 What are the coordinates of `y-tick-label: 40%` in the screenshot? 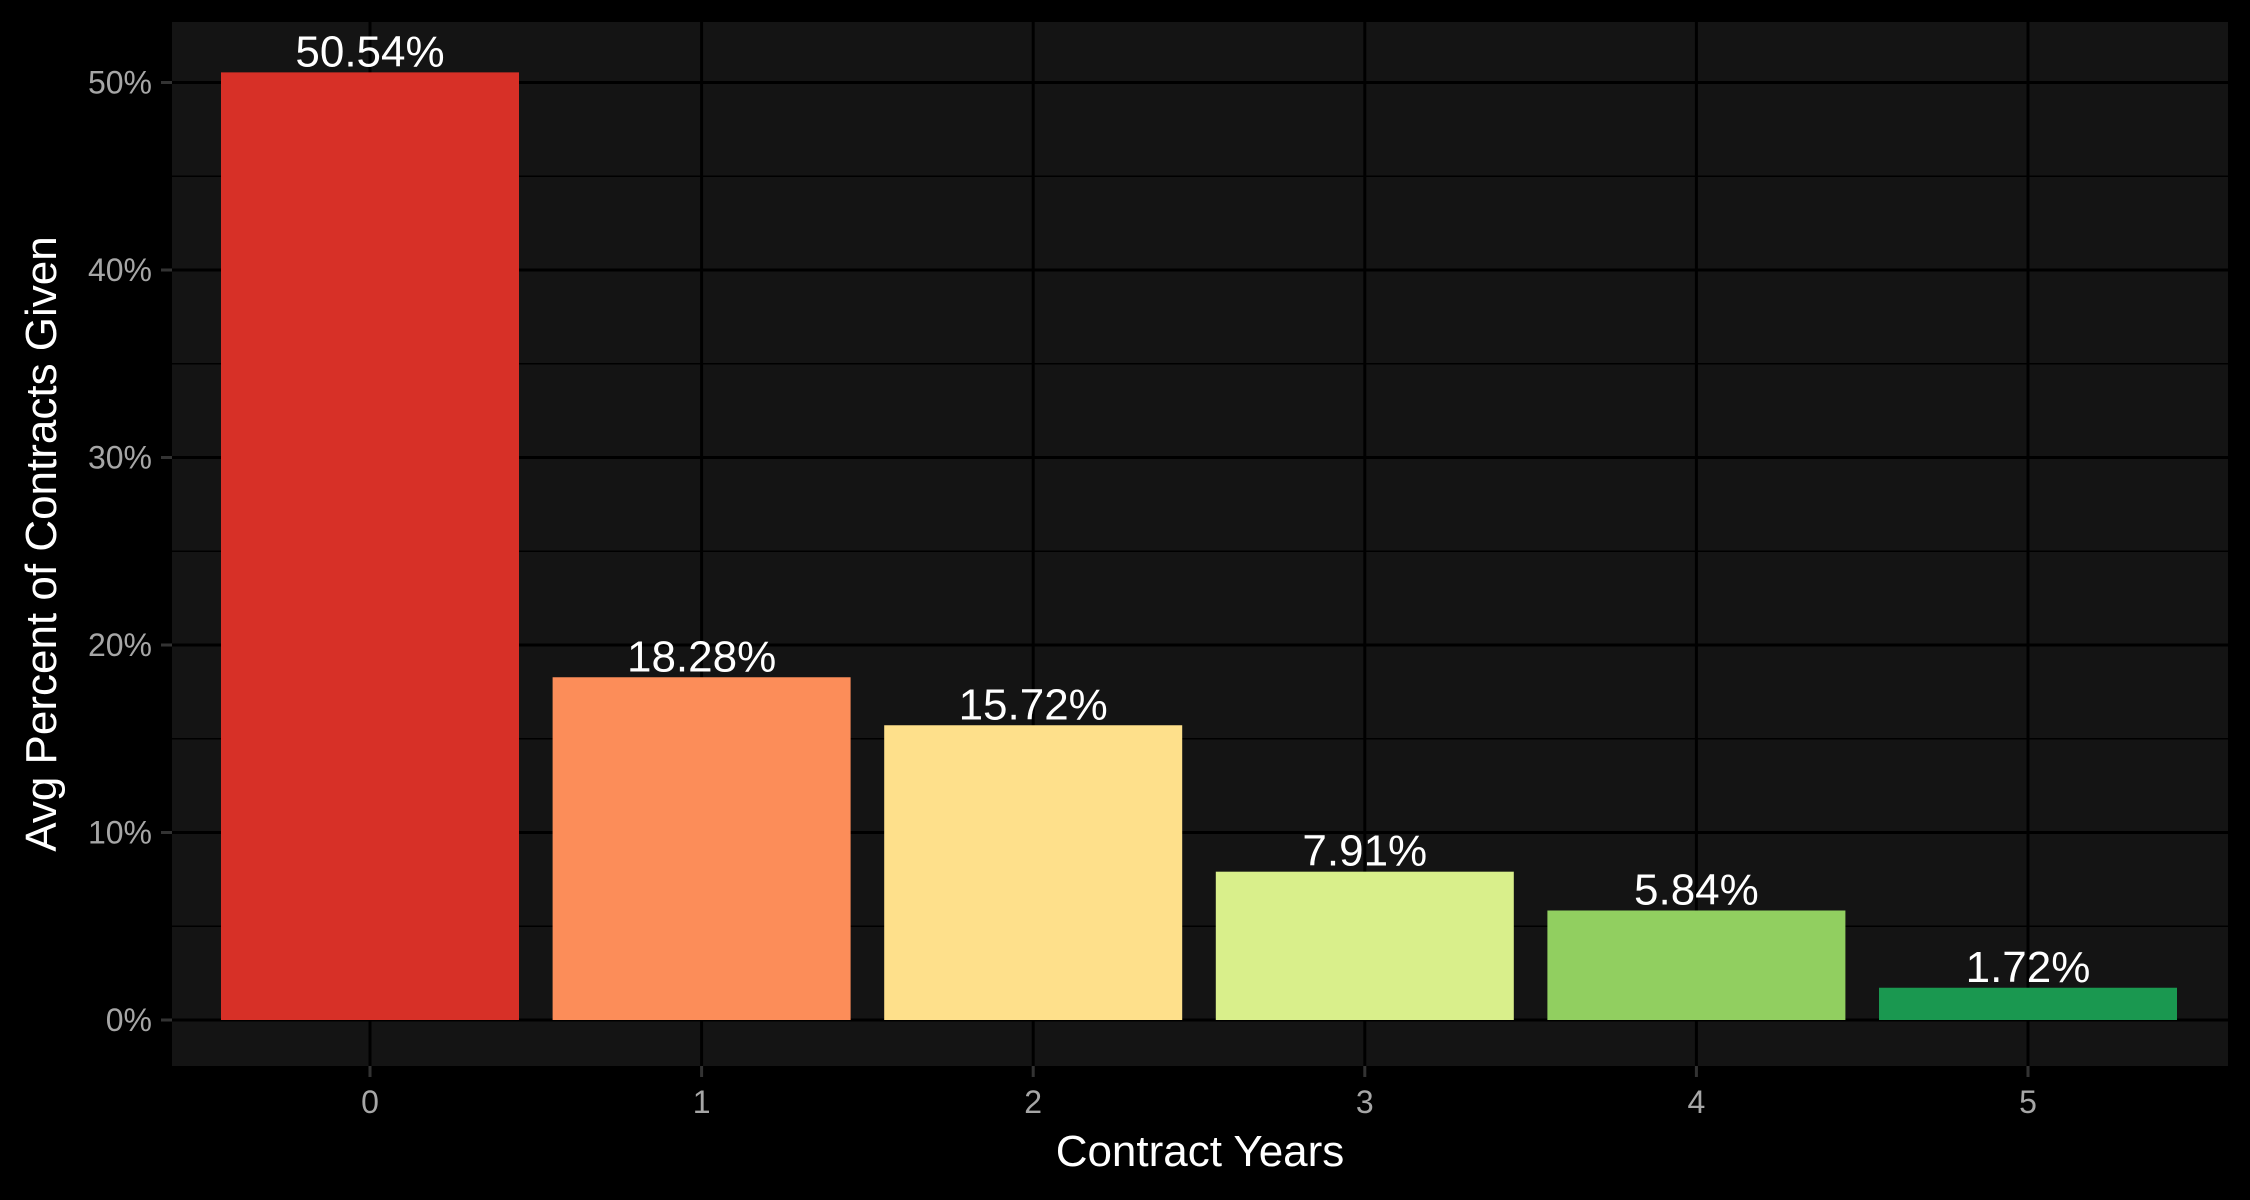 It's located at (120, 270).